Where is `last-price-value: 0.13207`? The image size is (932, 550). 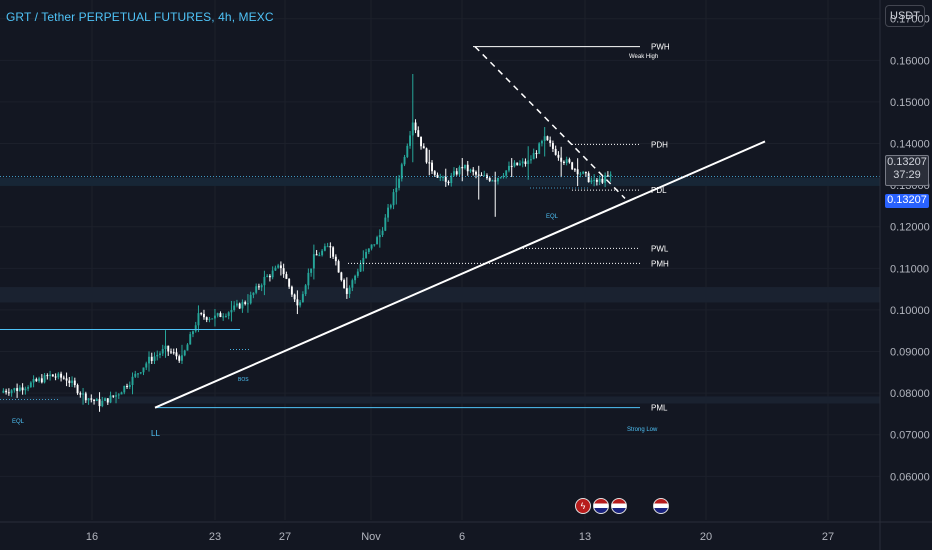
last-price-value: 0.13207 is located at coordinates (907, 162).